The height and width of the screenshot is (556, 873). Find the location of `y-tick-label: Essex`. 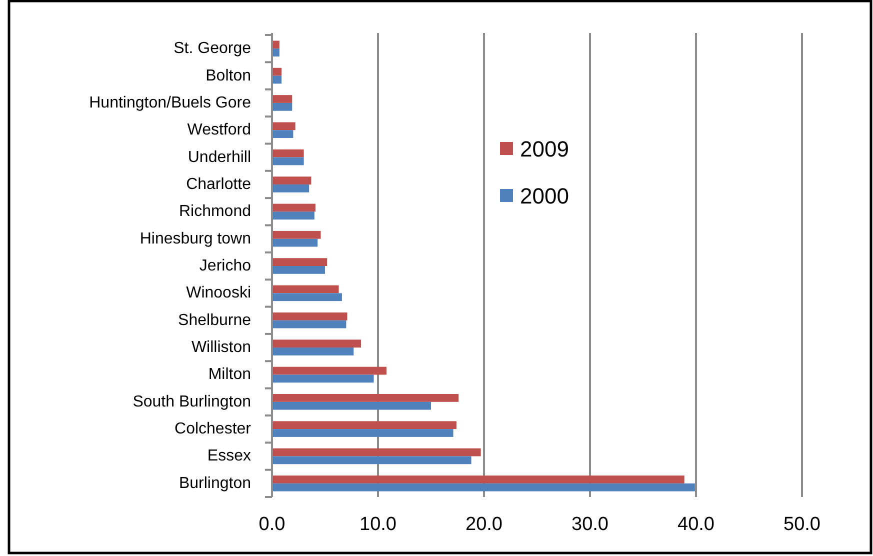

y-tick-label: Essex is located at coordinates (229, 456).